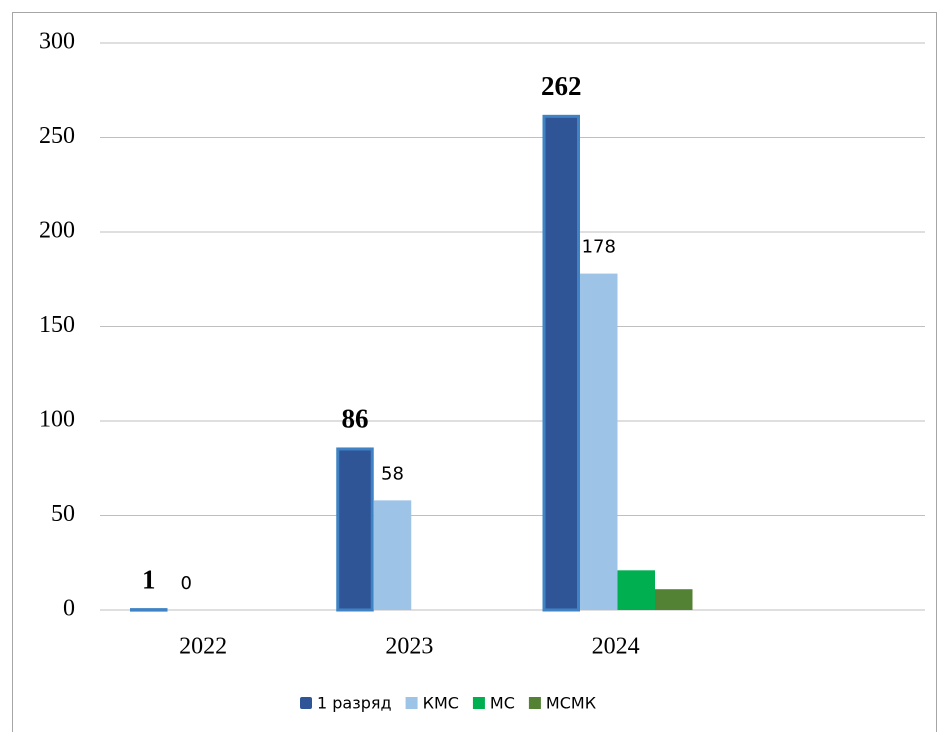  Describe the element at coordinates (149, 579) in the screenshot. I see `data-label: 1` at that location.